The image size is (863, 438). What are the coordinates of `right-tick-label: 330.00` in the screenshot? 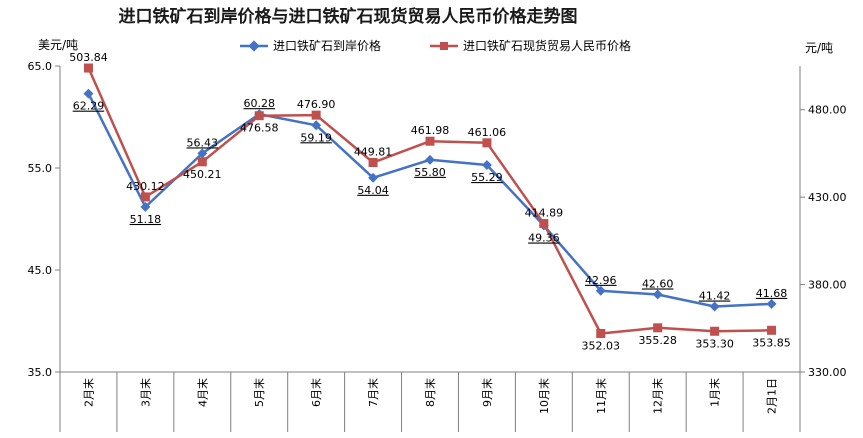 It's located at (827, 372).